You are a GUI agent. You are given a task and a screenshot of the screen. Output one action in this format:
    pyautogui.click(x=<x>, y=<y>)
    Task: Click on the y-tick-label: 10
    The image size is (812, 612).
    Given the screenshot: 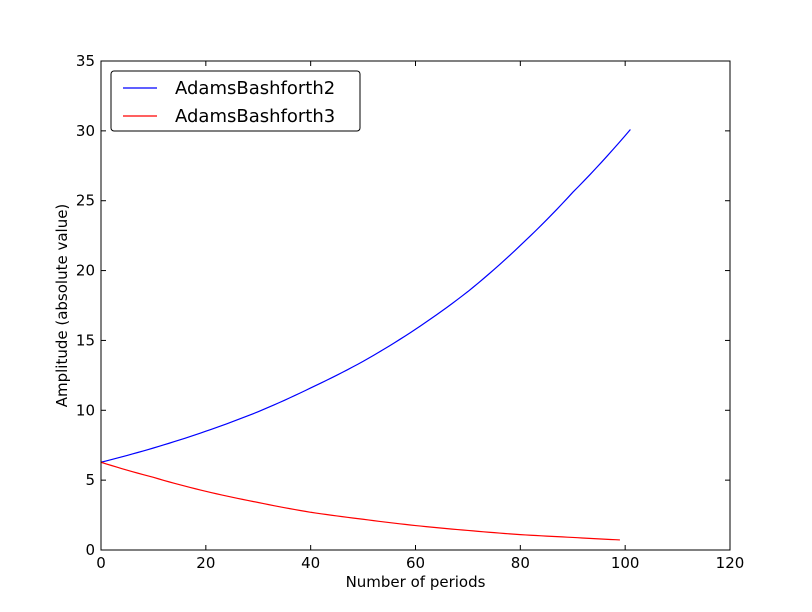 What is the action you would take?
    pyautogui.click(x=85, y=410)
    